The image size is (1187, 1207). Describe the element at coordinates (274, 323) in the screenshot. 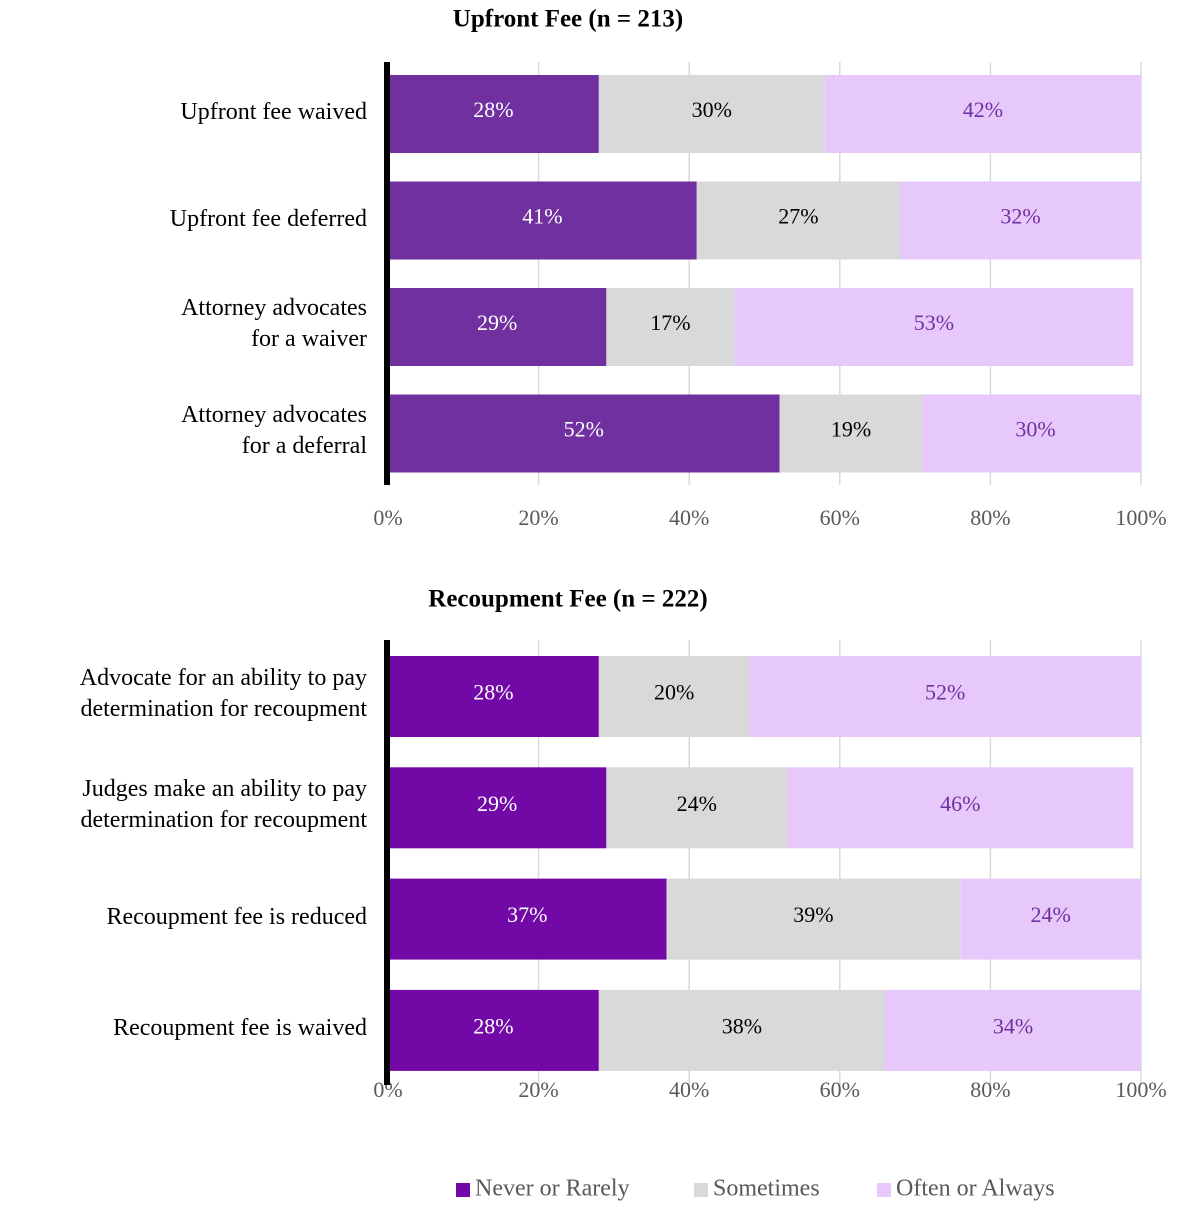

I see `category-label: Attorney advocates for a waiver` at that location.